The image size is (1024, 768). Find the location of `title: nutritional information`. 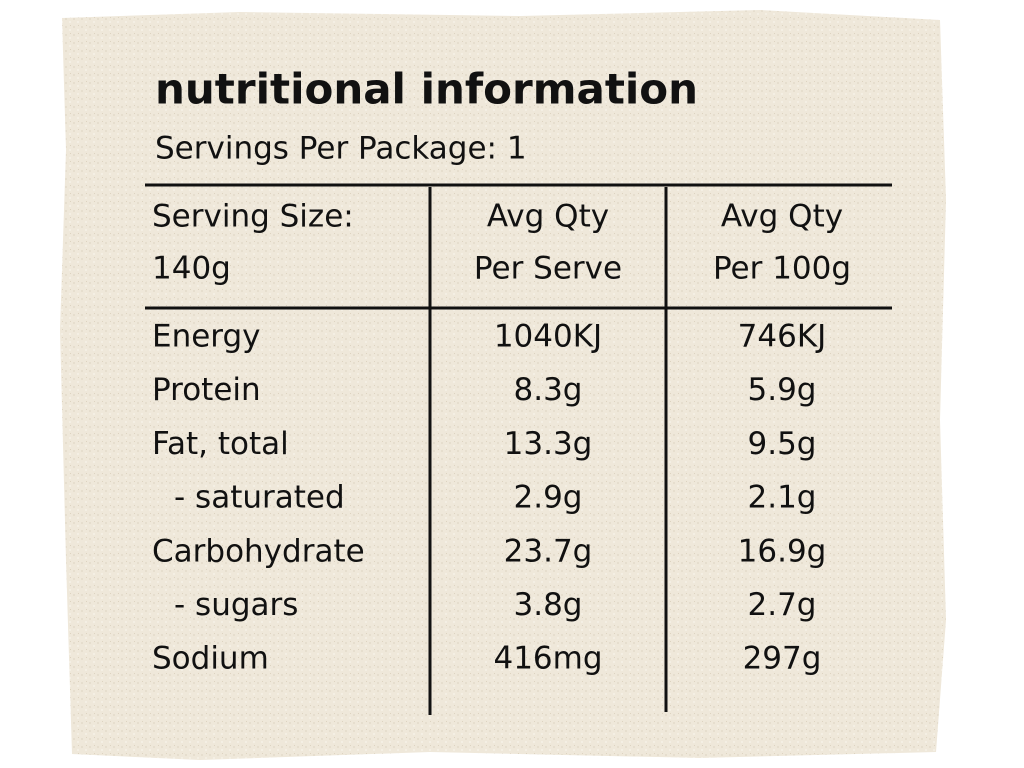

title: nutritional information is located at coordinates (426, 89).